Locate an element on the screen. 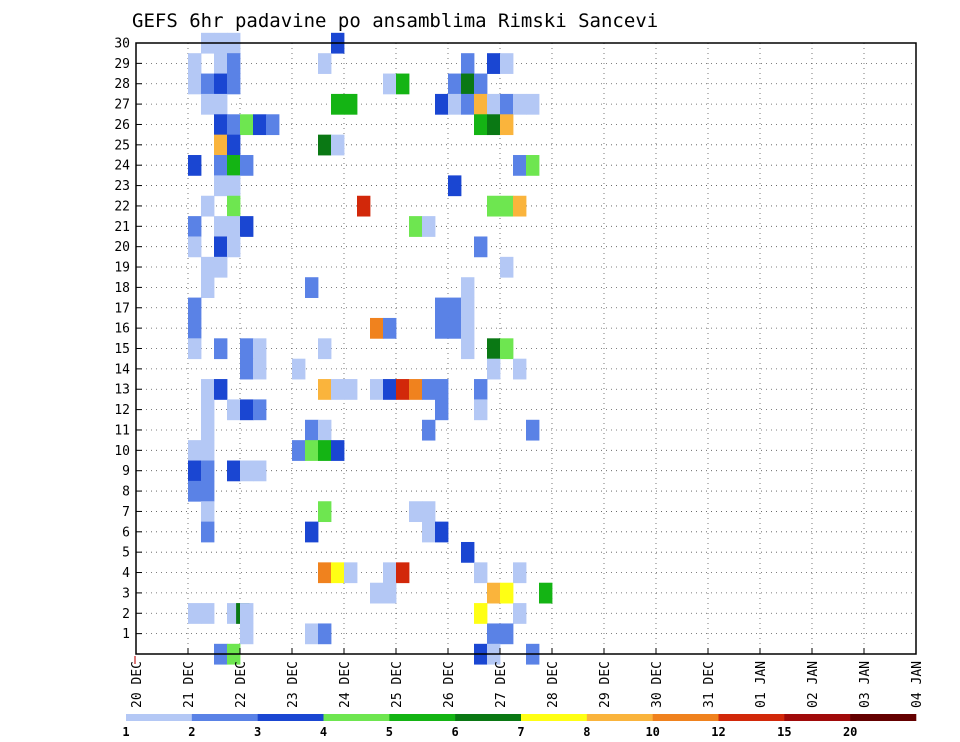  y-tick-label: 7 is located at coordinates (126, 512).